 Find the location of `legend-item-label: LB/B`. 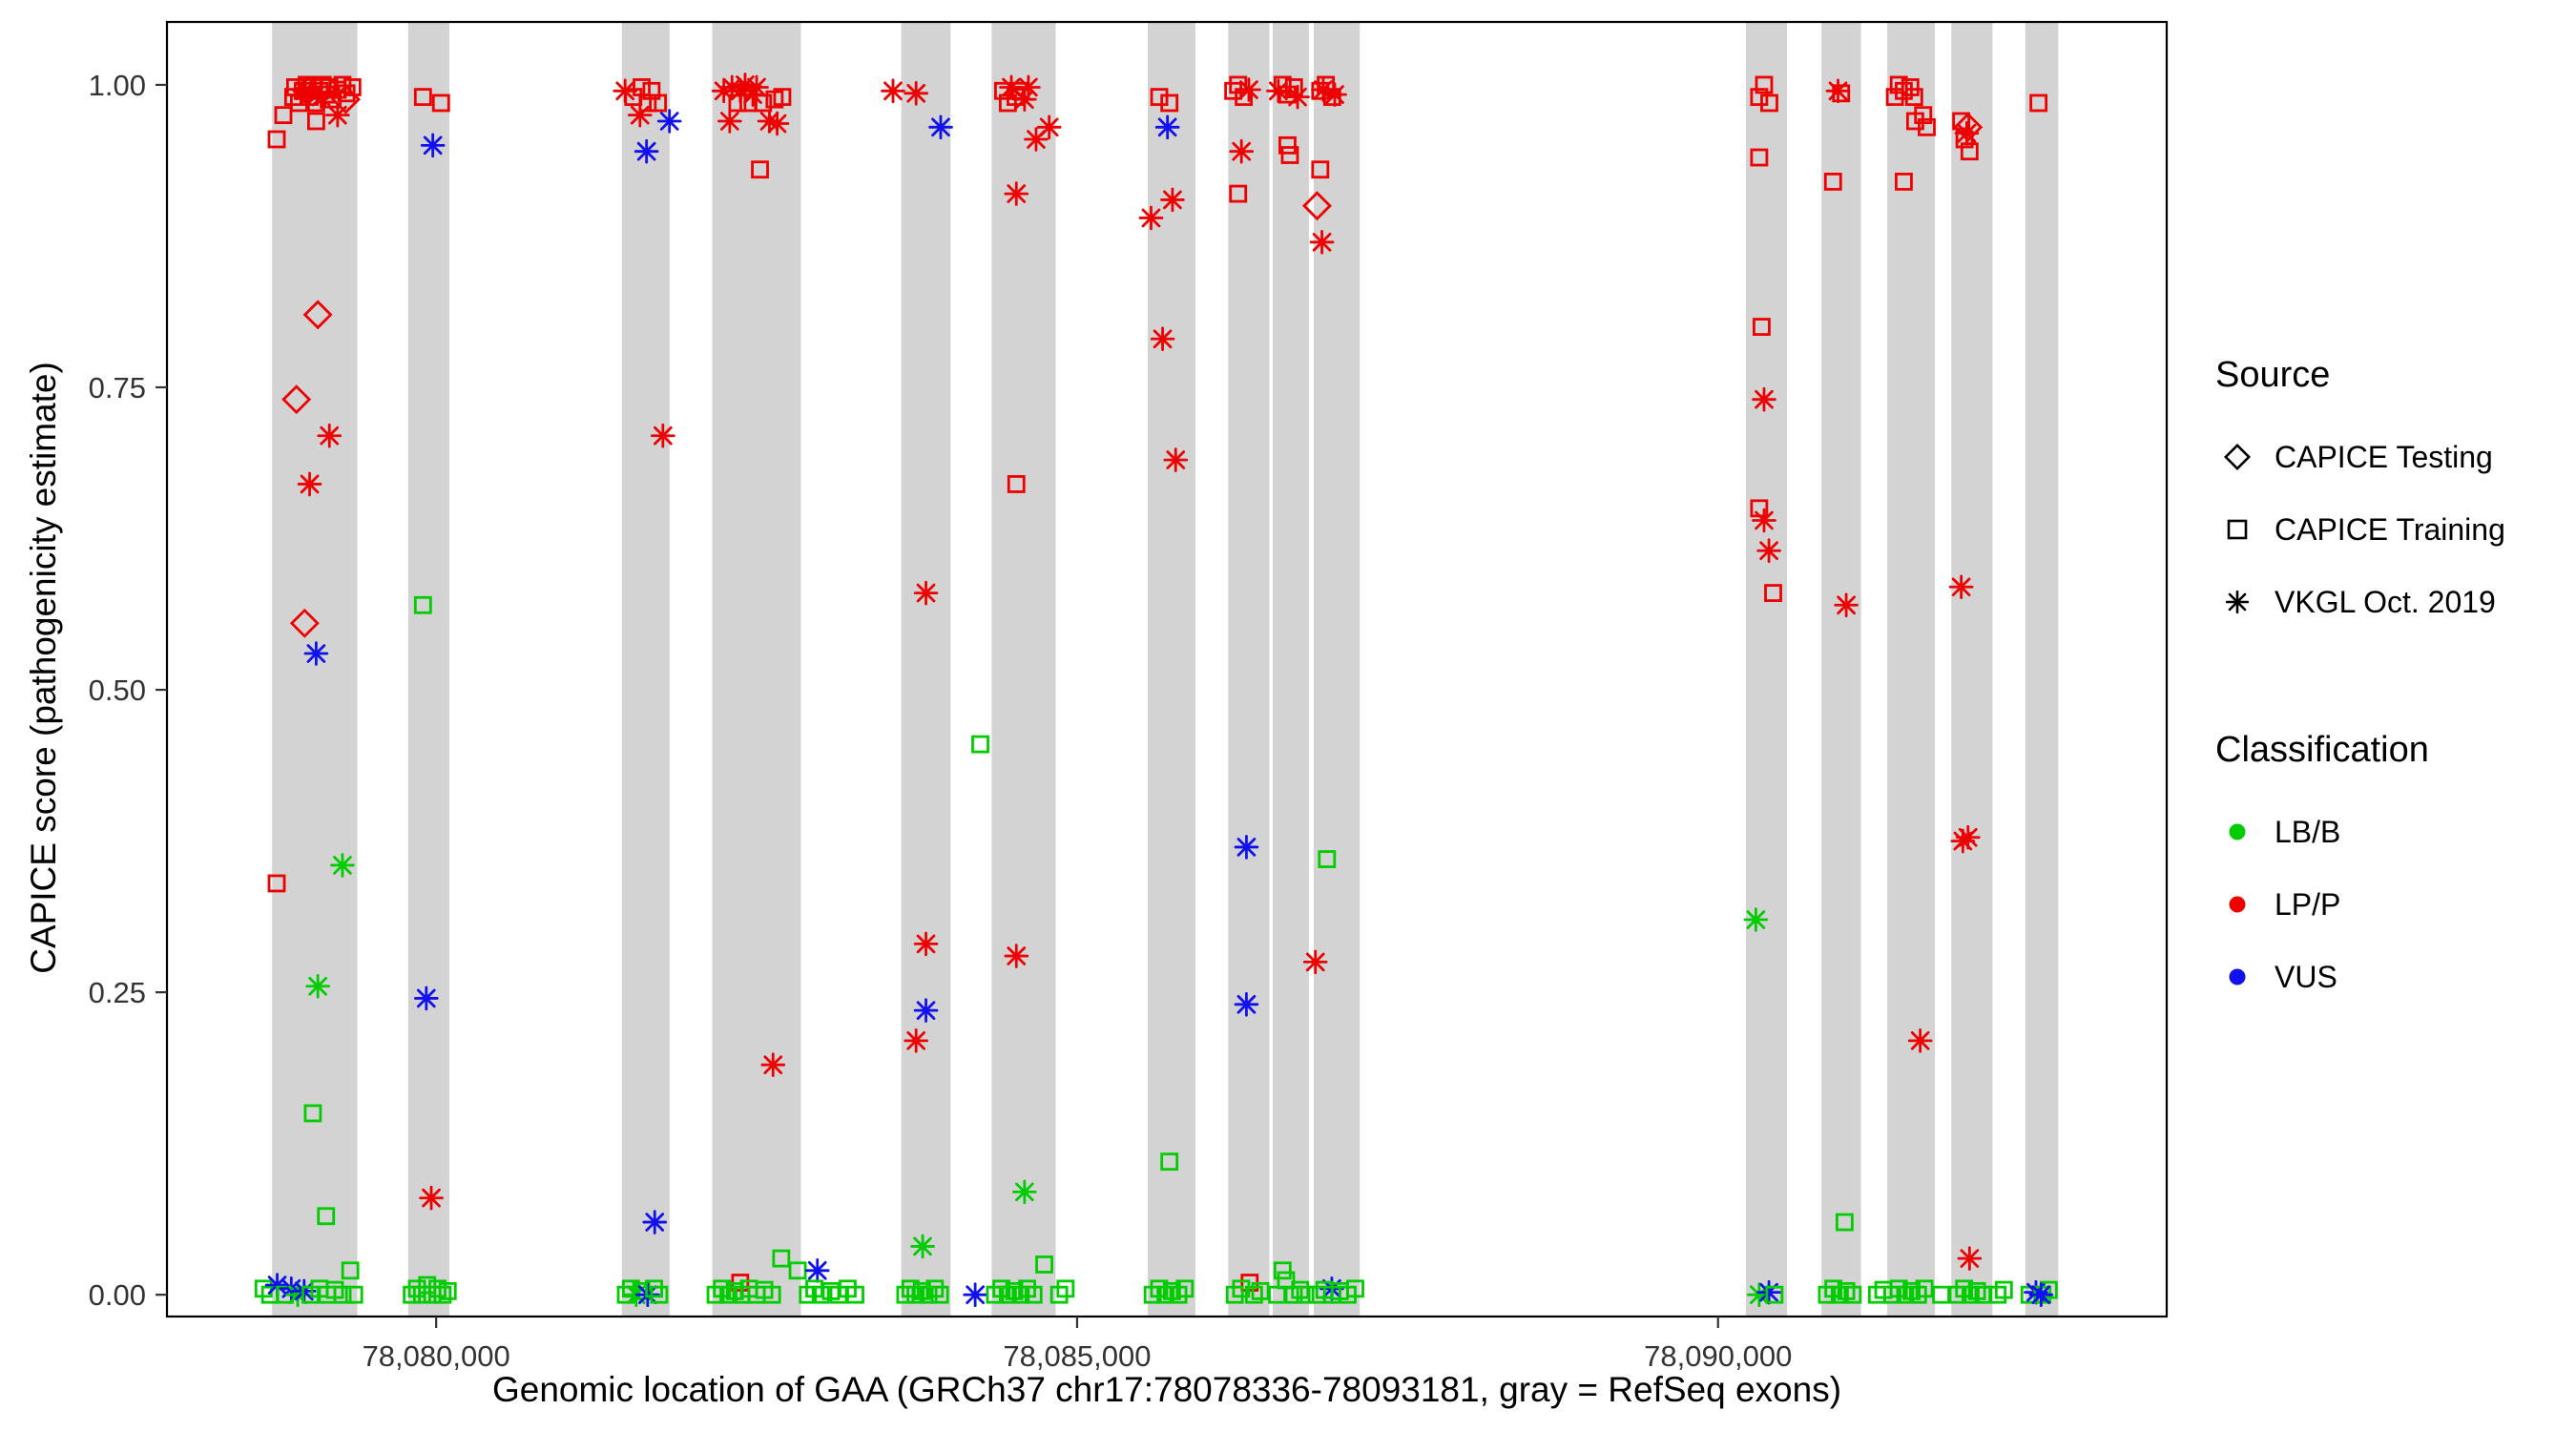

legend-item-label: LB/B is located at coordinates (2308, 831).